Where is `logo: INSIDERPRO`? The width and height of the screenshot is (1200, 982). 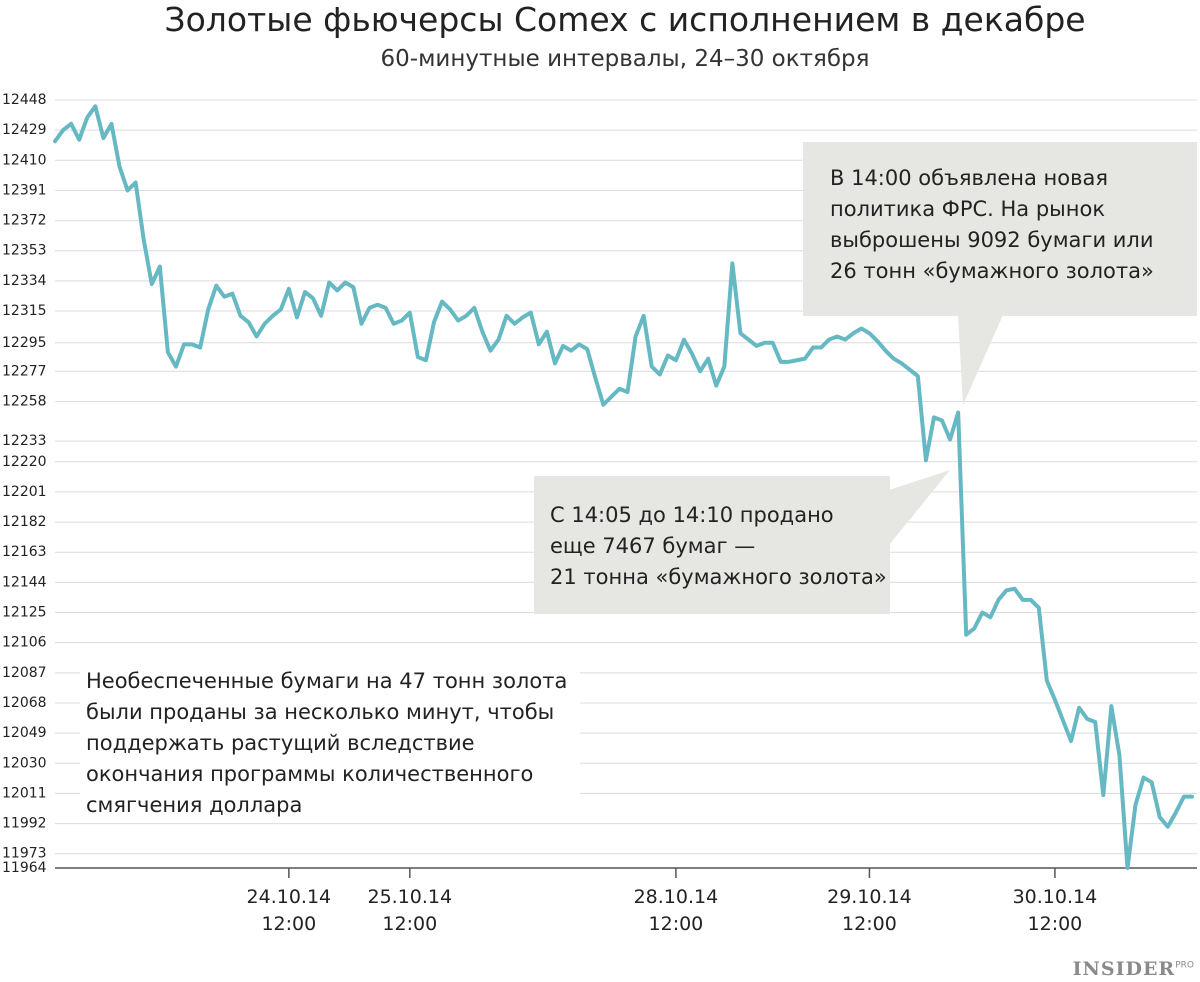
logo: INSIDERPRO is located at coordinates (1133, 969).